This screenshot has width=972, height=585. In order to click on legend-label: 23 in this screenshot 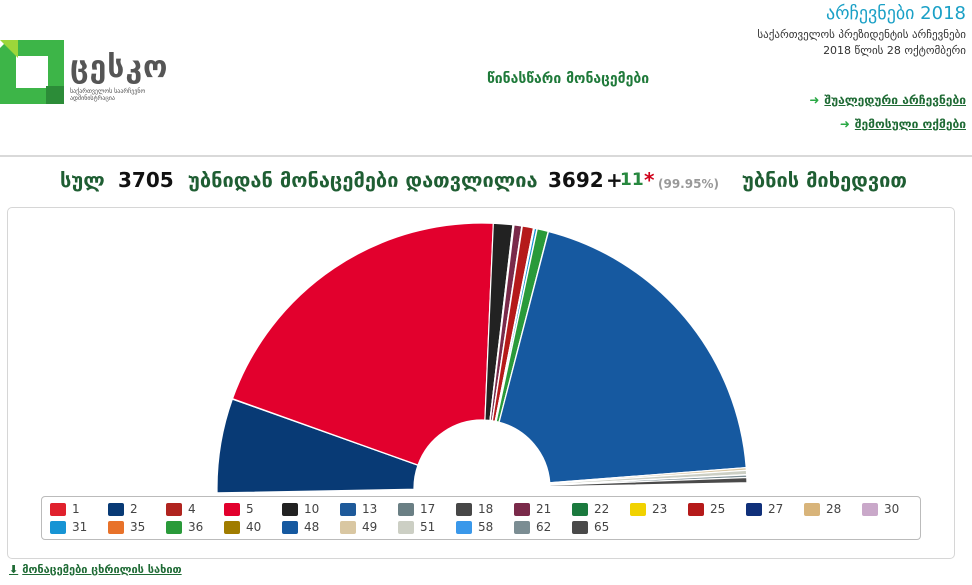, I will do `click(660, 509)`.